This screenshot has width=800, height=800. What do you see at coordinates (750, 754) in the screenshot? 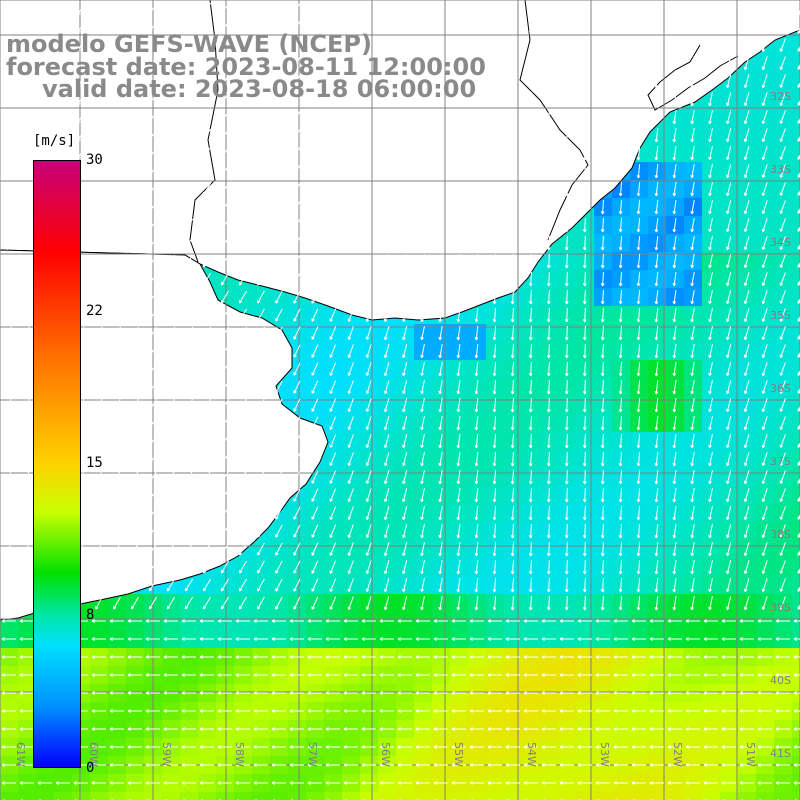
I see `longitude-label: 51W` at bounding box center [750, 754].